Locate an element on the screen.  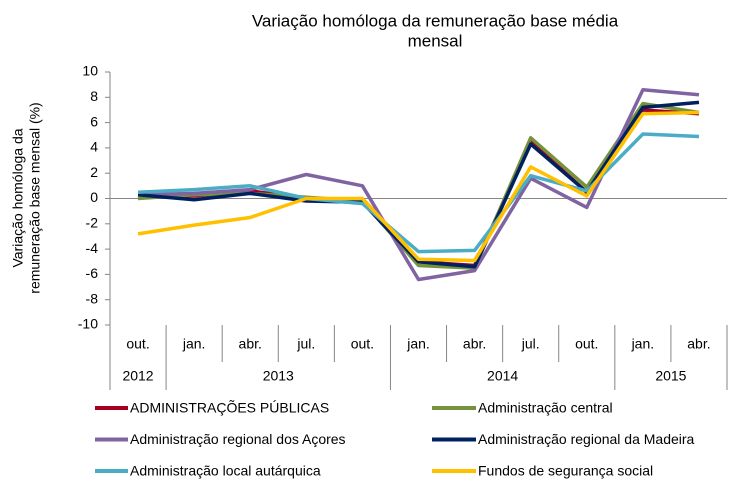
y-tick-label: 8 is located at coordinates (94, 96).